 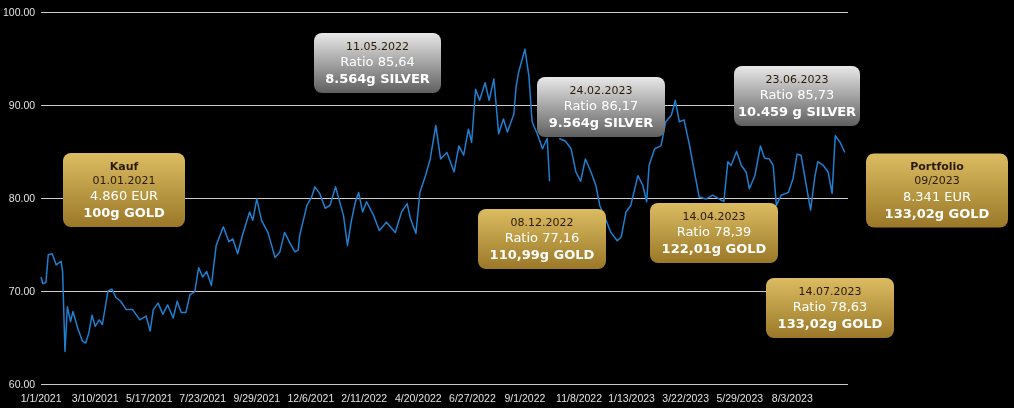 I want to click on x-tick-label: 8/3/2023, so click(x=792, y=397).